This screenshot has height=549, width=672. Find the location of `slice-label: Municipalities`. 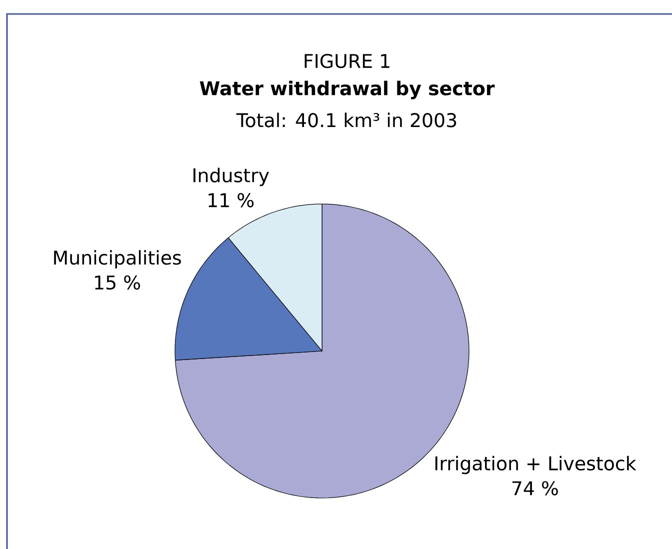

slice-label: Municipalities is located at coordinates (117, 259).